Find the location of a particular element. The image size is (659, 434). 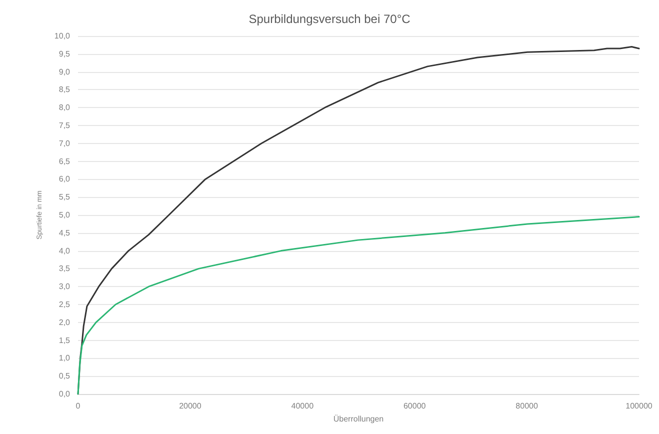

y-tick-label: 5,0 is located at coordinates (64, 215).